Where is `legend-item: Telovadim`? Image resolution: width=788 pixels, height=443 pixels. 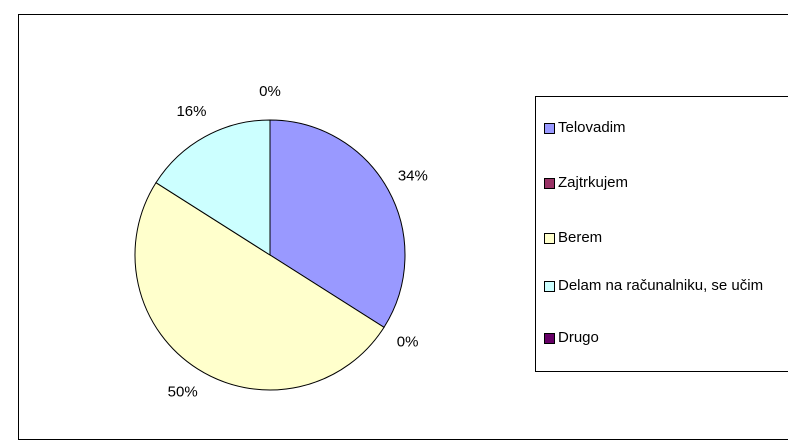
legend-item: Telovadim is located at coordinates (666, 127).